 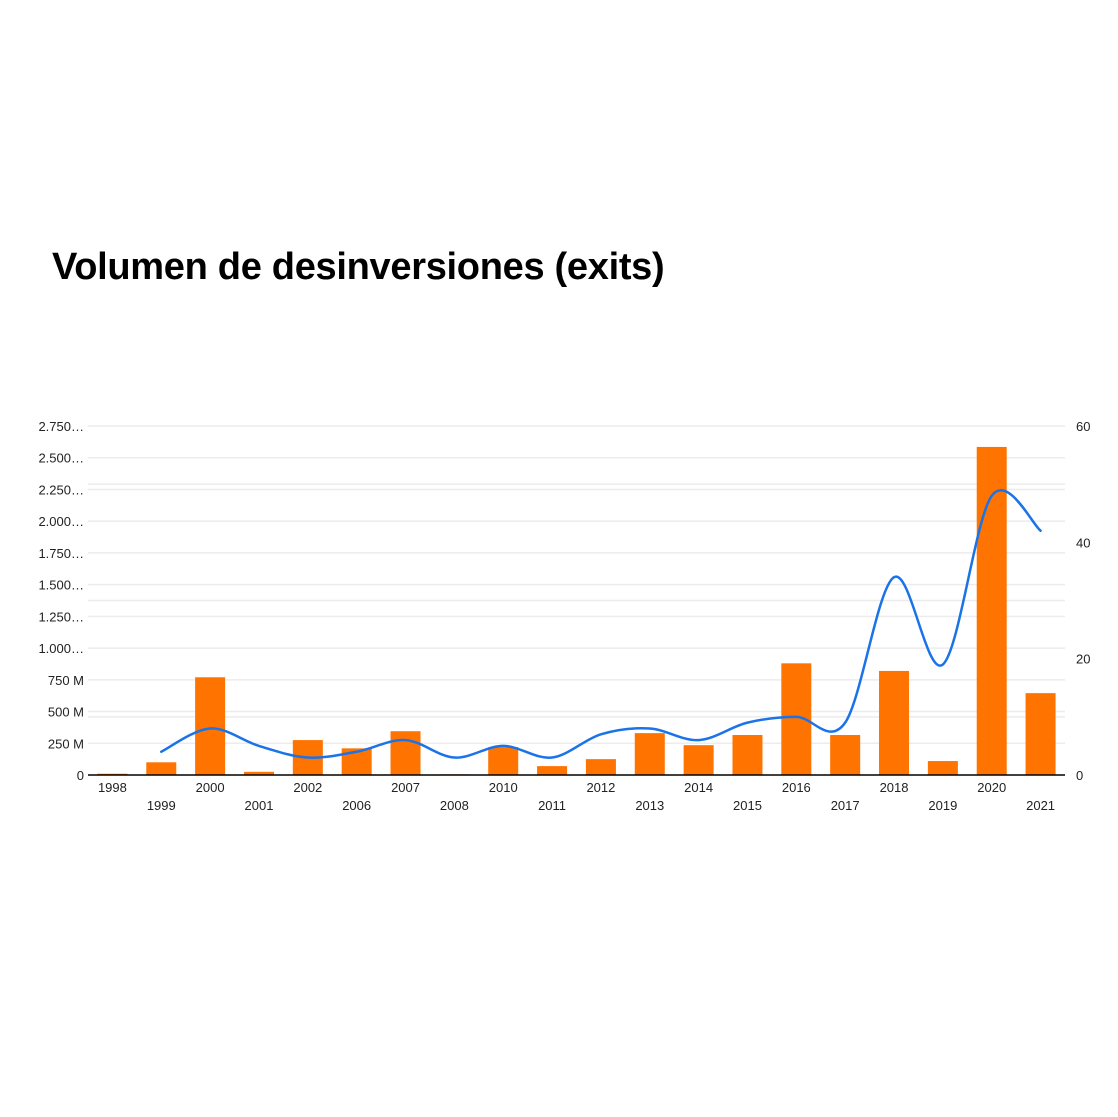 What do you see at coordinates (405, 753) in the screenshot?
I see `bar-2007` at bounding box center [405, 753].